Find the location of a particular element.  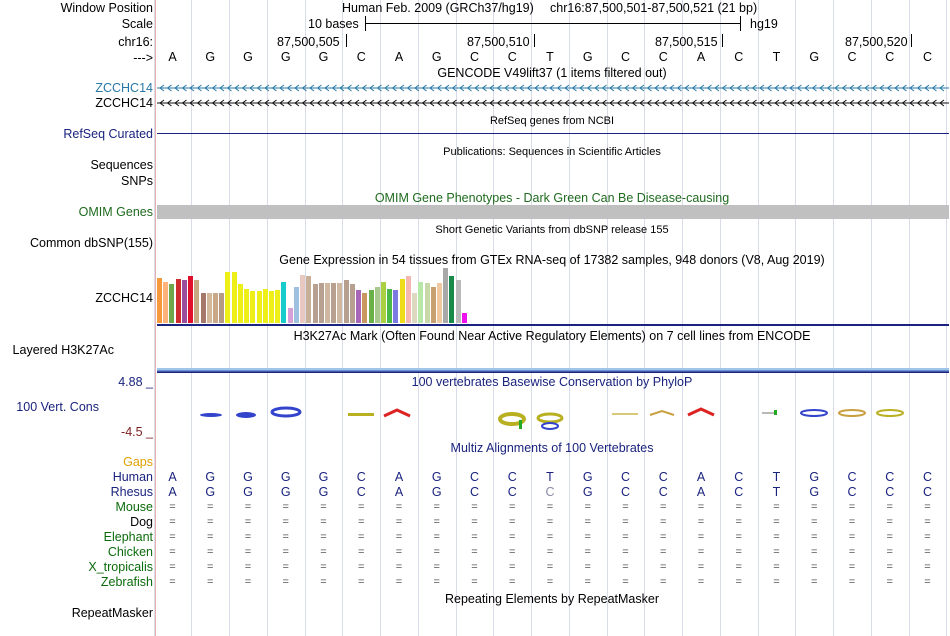

human-base: G is located at coordinates (814, 477).